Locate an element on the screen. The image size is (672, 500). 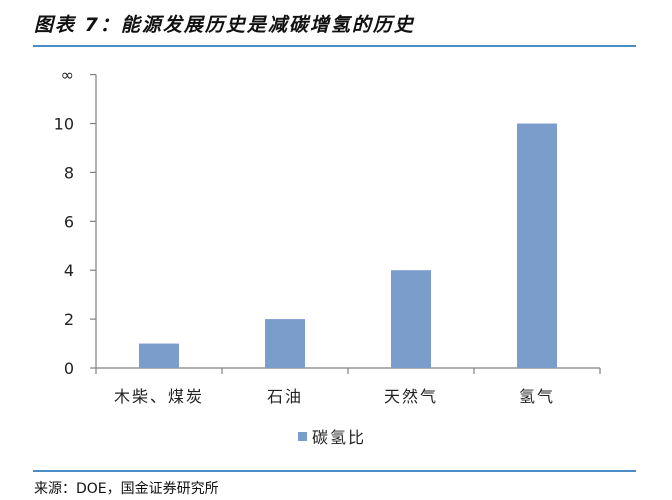
x-category-label: 木柴、煤炭 is located at coordinates (159, 396).